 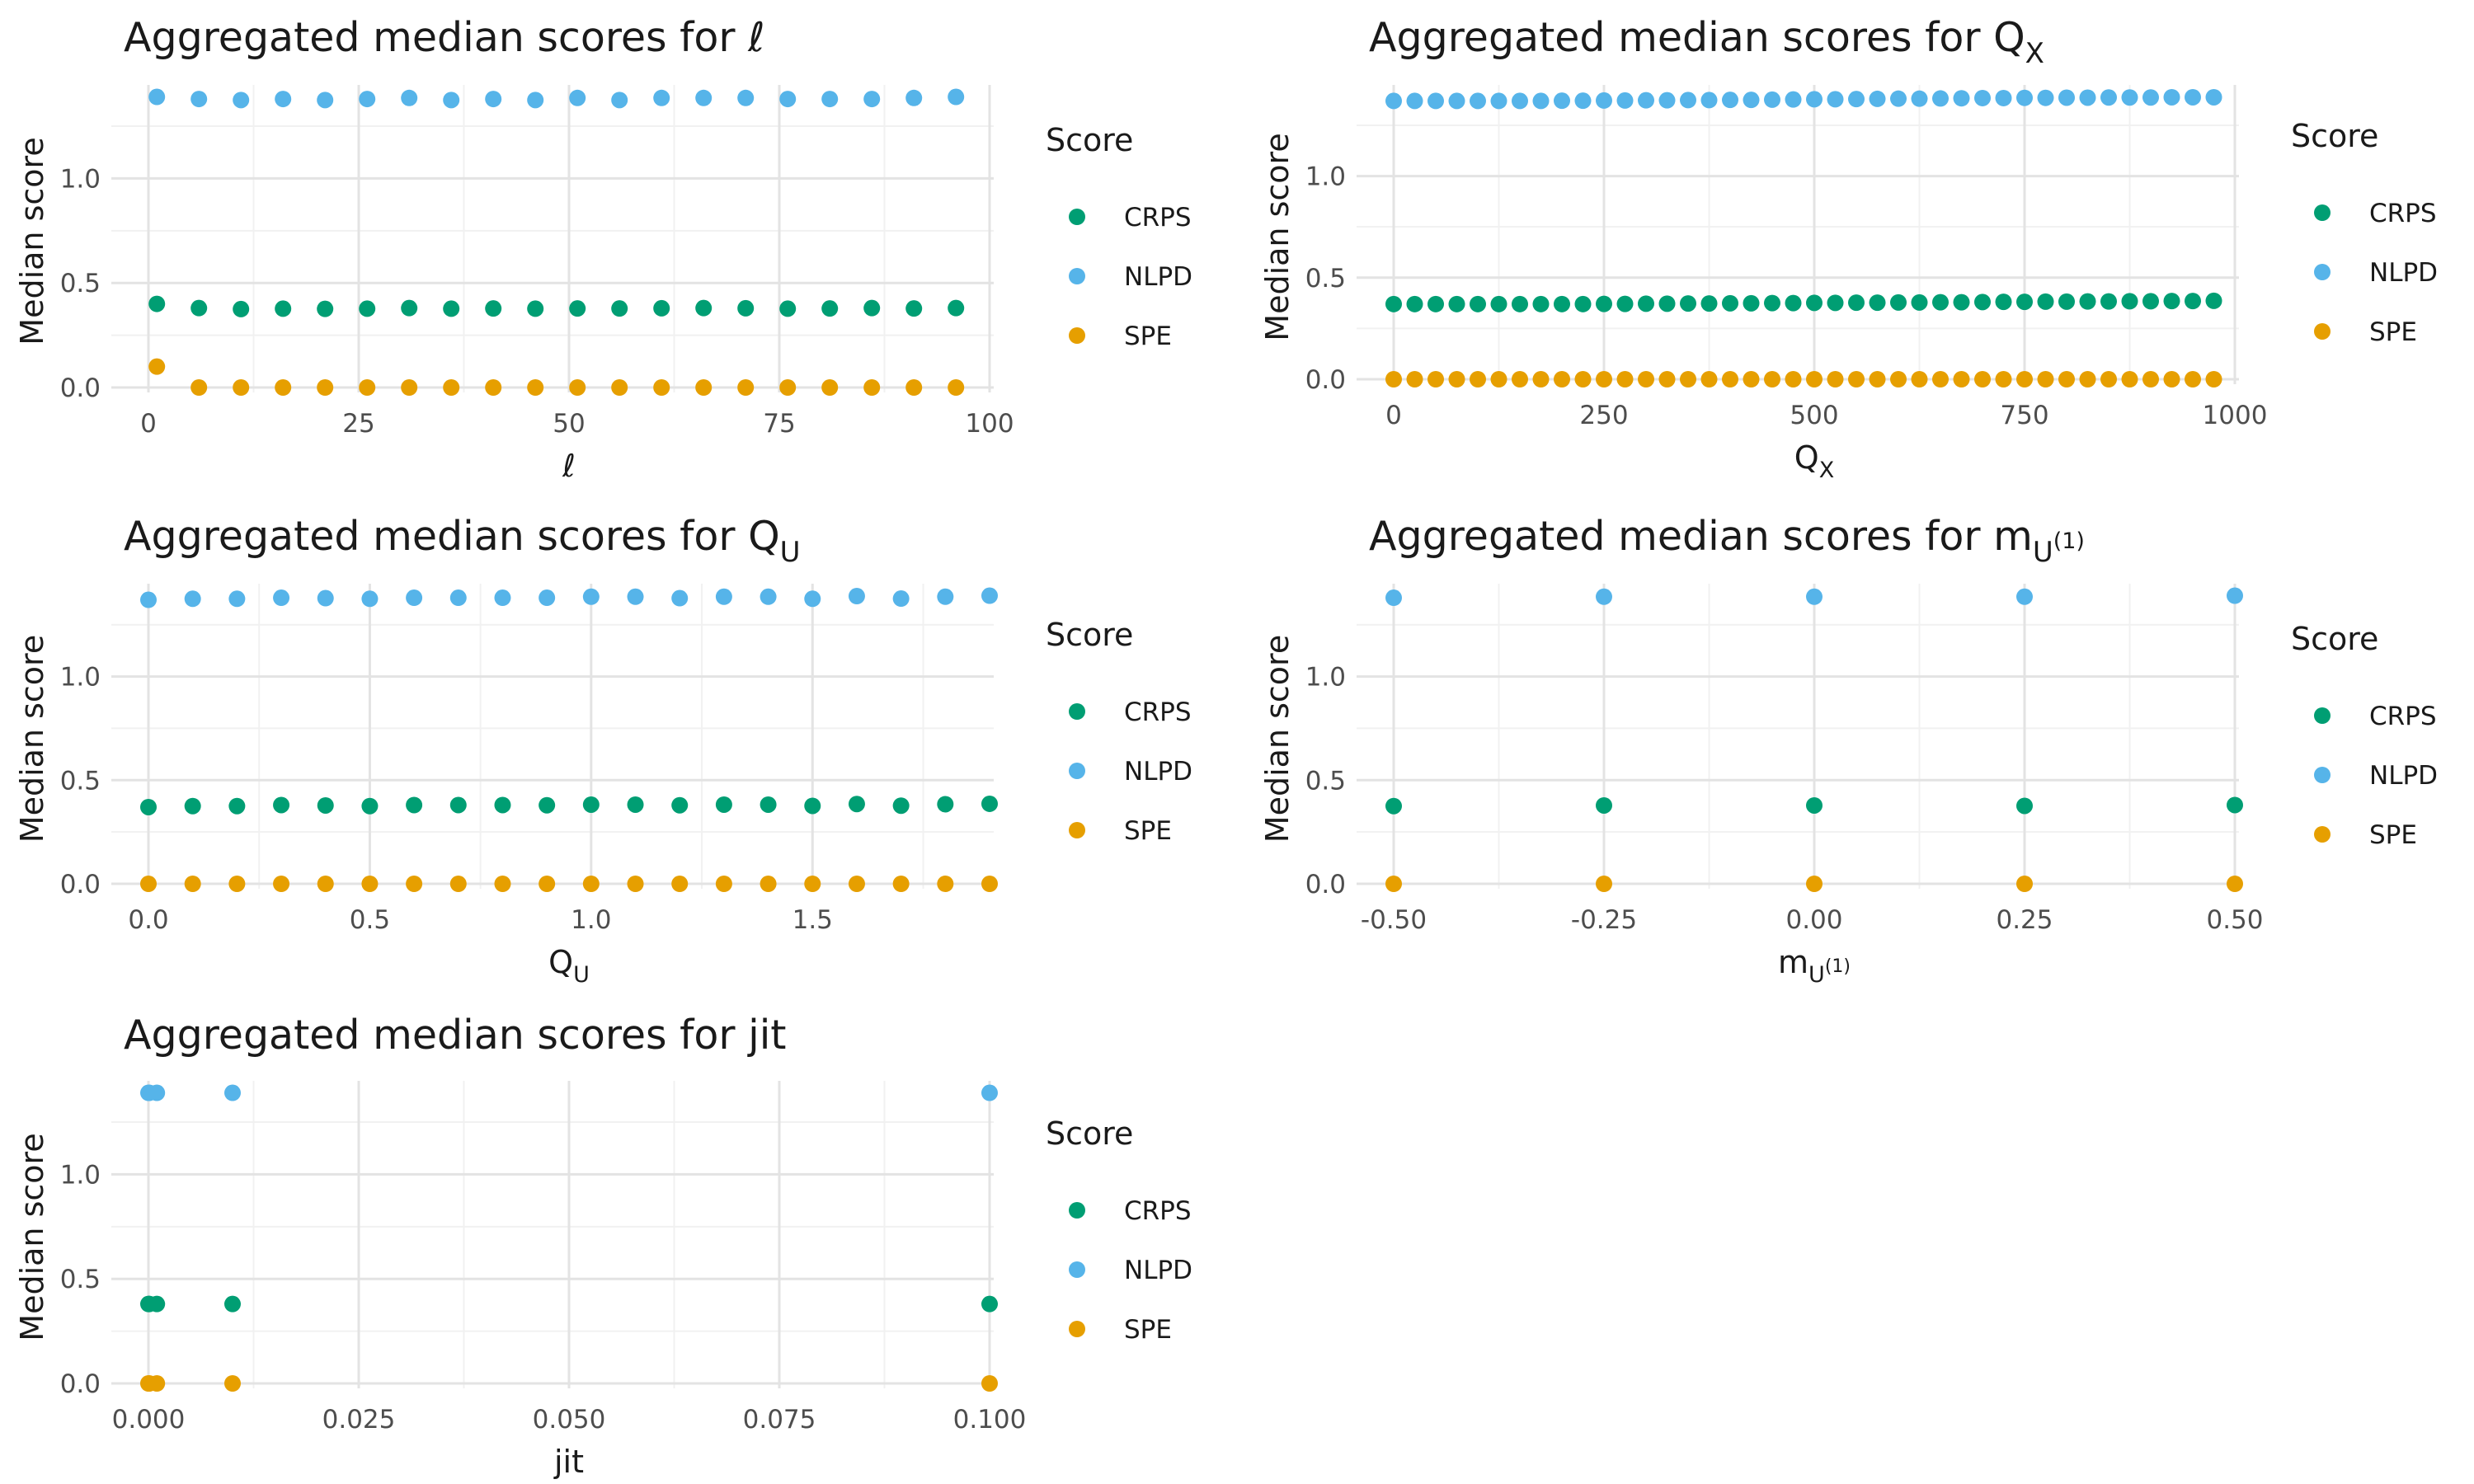 What do you see at coordinates (2393, 332) in the screenshot?
I see `legend-label-spe: SPE` at bounding box center [2393, 332].